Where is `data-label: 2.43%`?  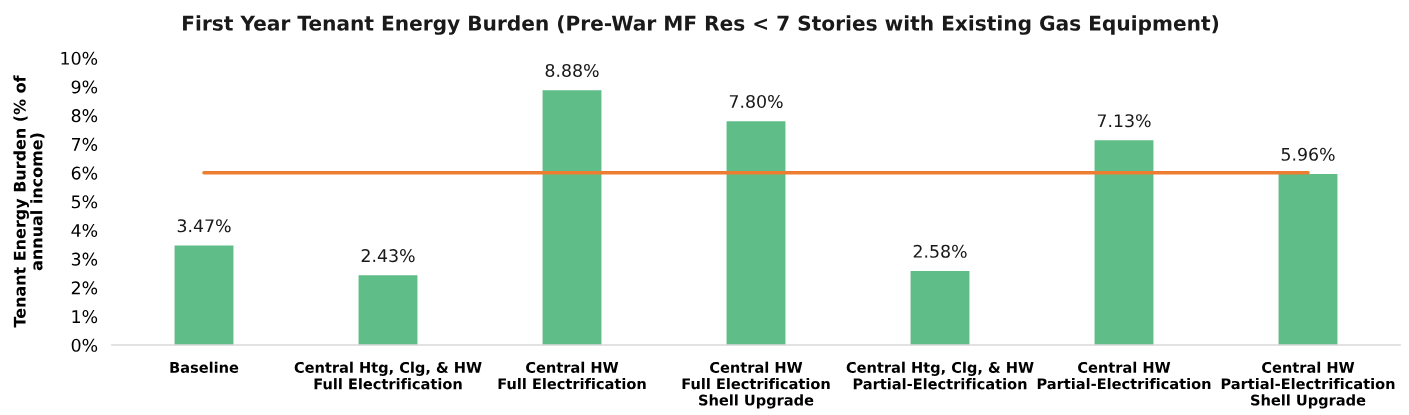
data-label: 2.43% is located at coordinates (388, 256).